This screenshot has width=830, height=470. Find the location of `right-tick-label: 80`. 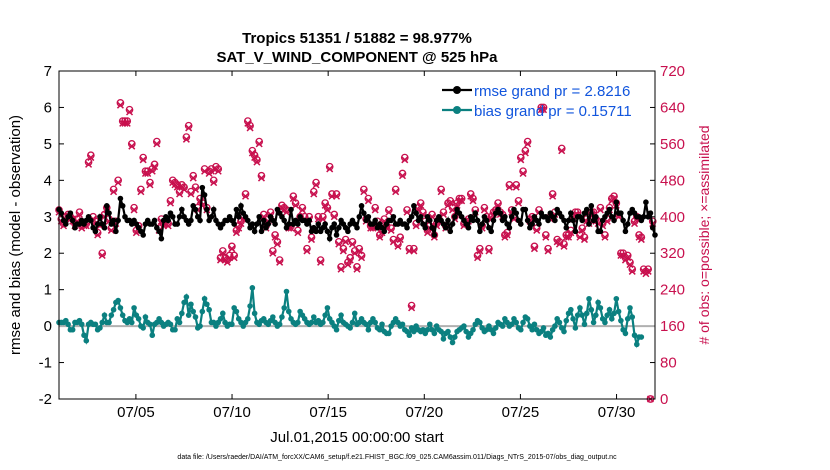

right-tick-label: 80 is located at coordinates (668, 363).